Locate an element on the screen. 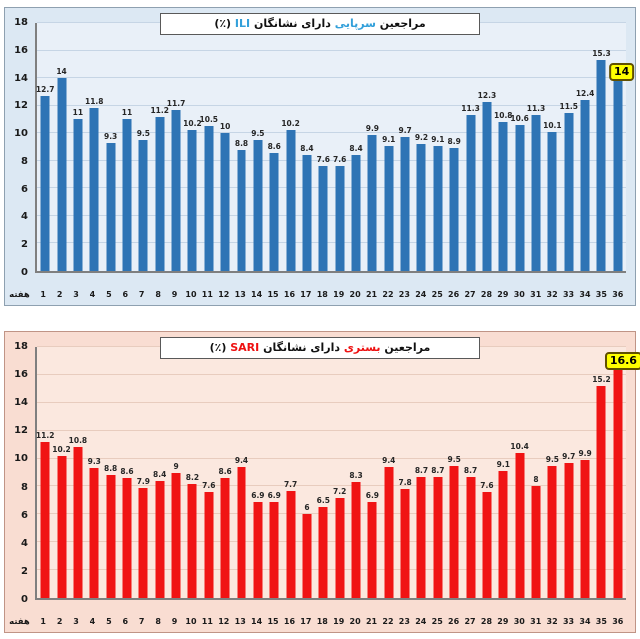  bar-value-label: 15.2 is located at coordinates (601, 380).